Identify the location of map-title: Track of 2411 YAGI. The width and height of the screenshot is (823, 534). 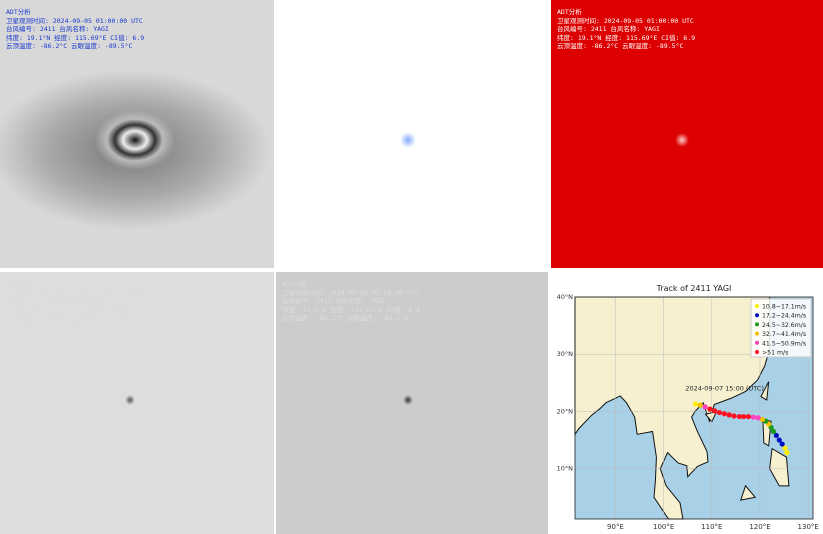
(694, 288).